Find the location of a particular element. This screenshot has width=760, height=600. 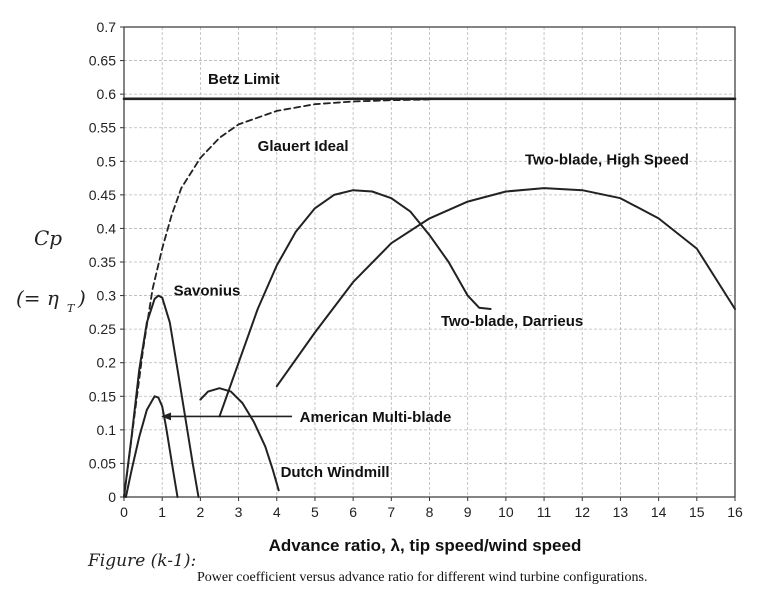

y-axis-note-subscript: T is located at coordinates (71, 308).